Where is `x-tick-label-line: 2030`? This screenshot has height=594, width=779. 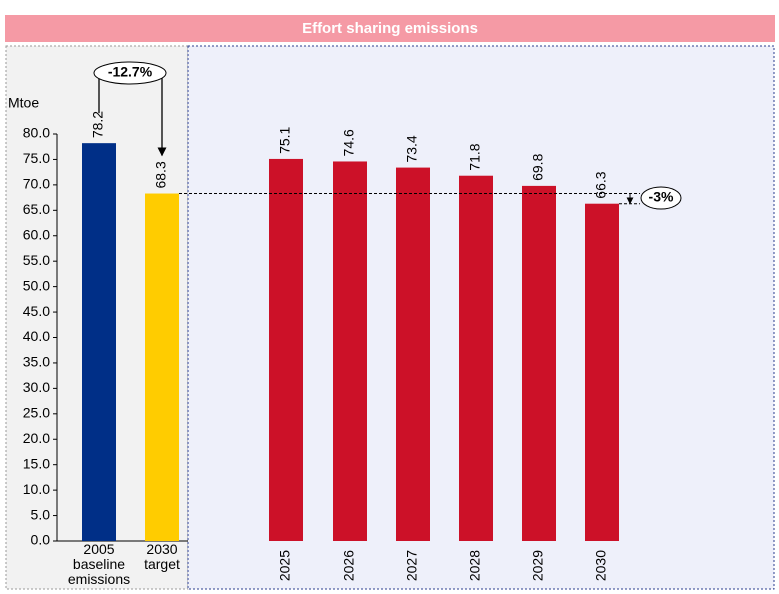
x-tick-label-line: 2030 is located at coordinates (161, 549).